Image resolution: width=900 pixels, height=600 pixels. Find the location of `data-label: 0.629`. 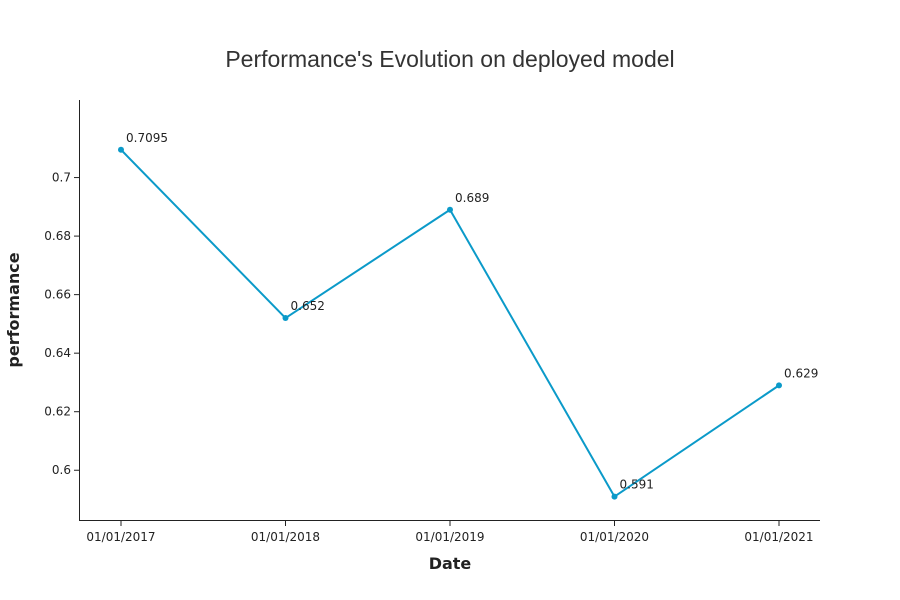

data-label: 0.629 is located at coordinates (801, 373).